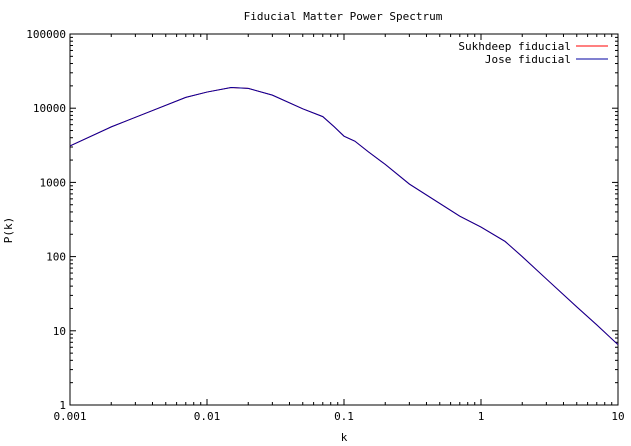 This screenshot has width=631, height=446. What do you see at coordinates (344, 416) in the screenshot?
I see `x-tick-label: 0.1` at bounding box center [344, 416].